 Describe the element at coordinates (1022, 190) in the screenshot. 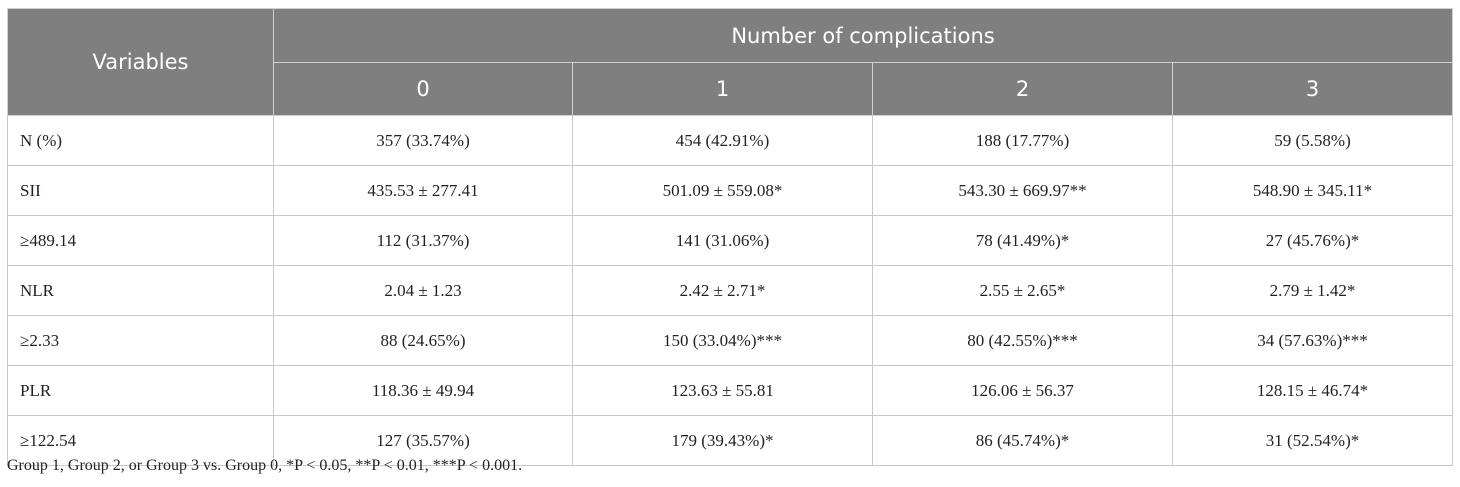

I see `table-cell: 543.30 ± 669.97**` at that location.